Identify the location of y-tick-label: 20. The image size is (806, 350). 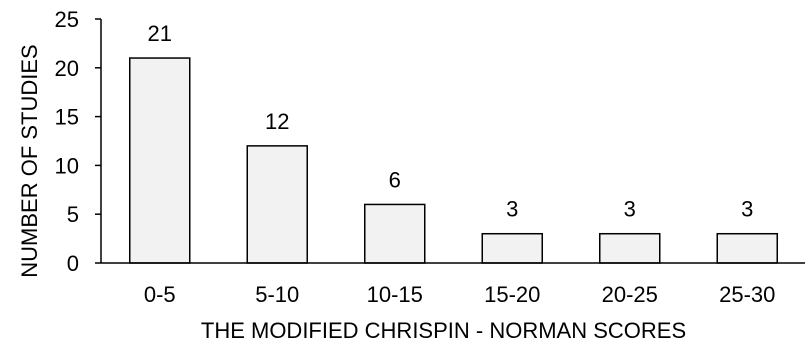
(67, 68).